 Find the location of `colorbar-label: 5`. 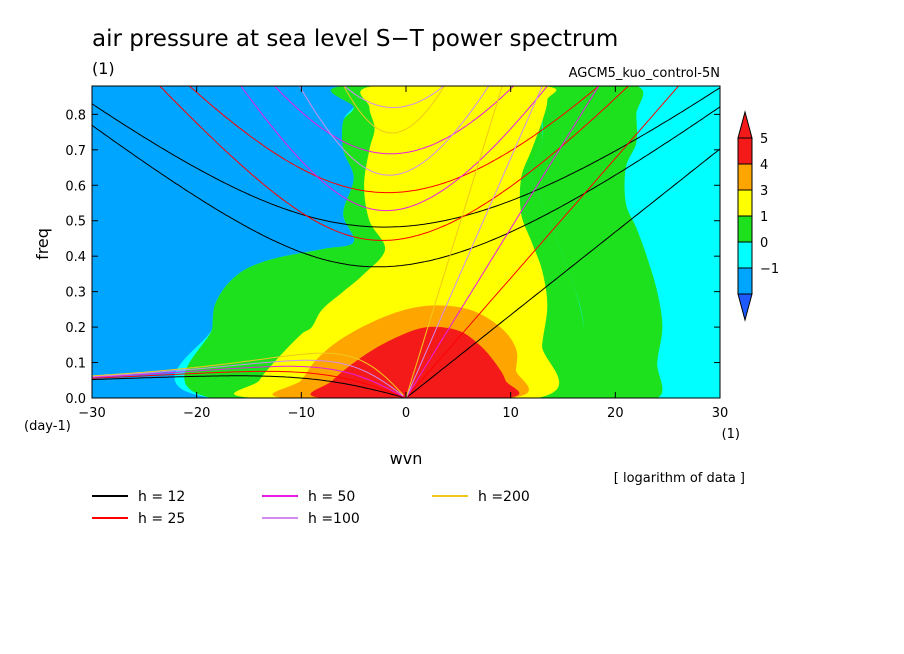

colorbar-label: 5 is located at coordinates (764, 139).